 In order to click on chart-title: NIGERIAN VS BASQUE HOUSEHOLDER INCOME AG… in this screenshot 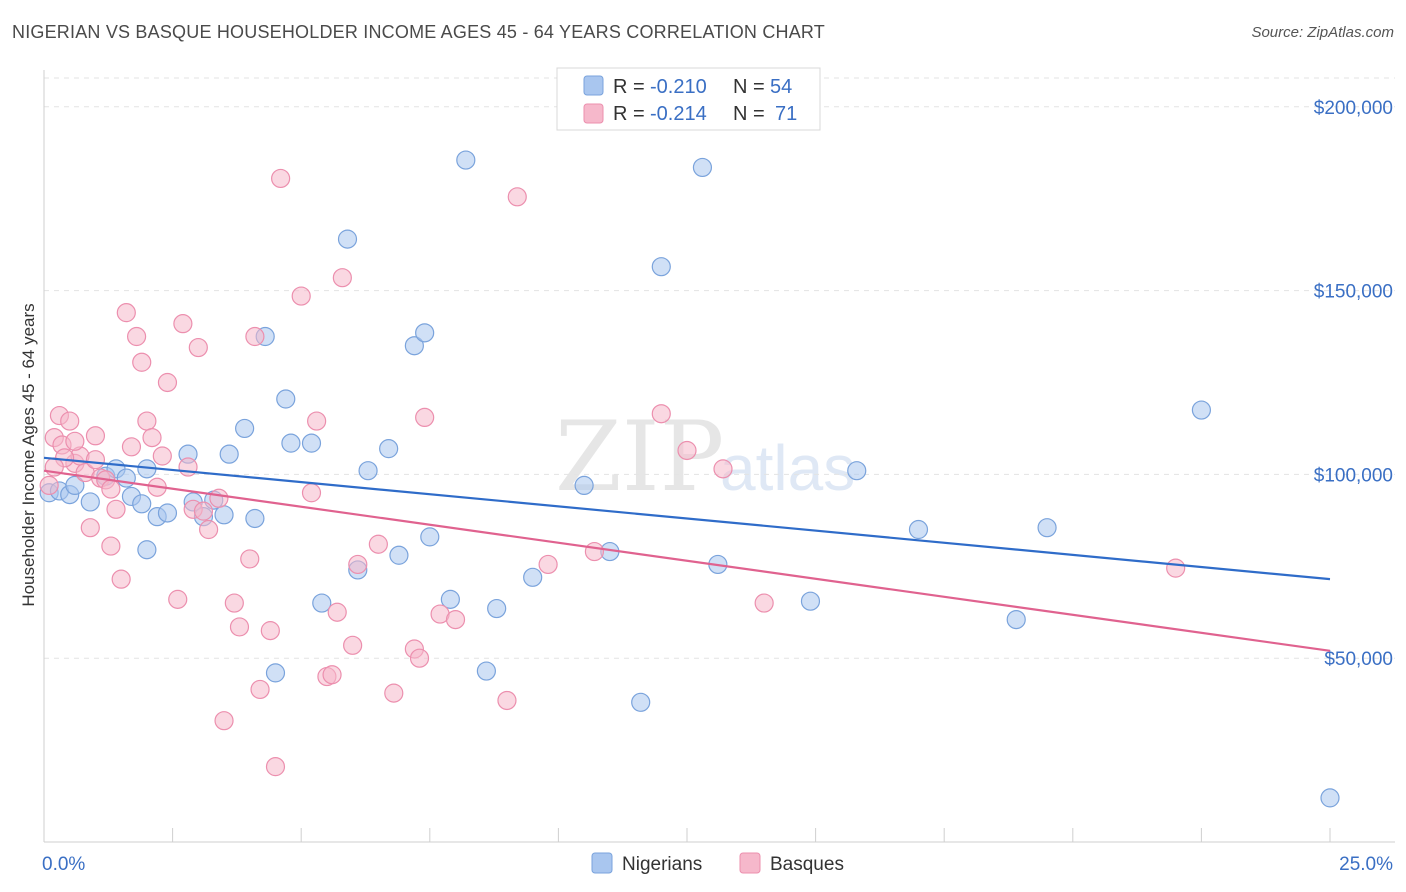, I will do `click(418, 32)`.